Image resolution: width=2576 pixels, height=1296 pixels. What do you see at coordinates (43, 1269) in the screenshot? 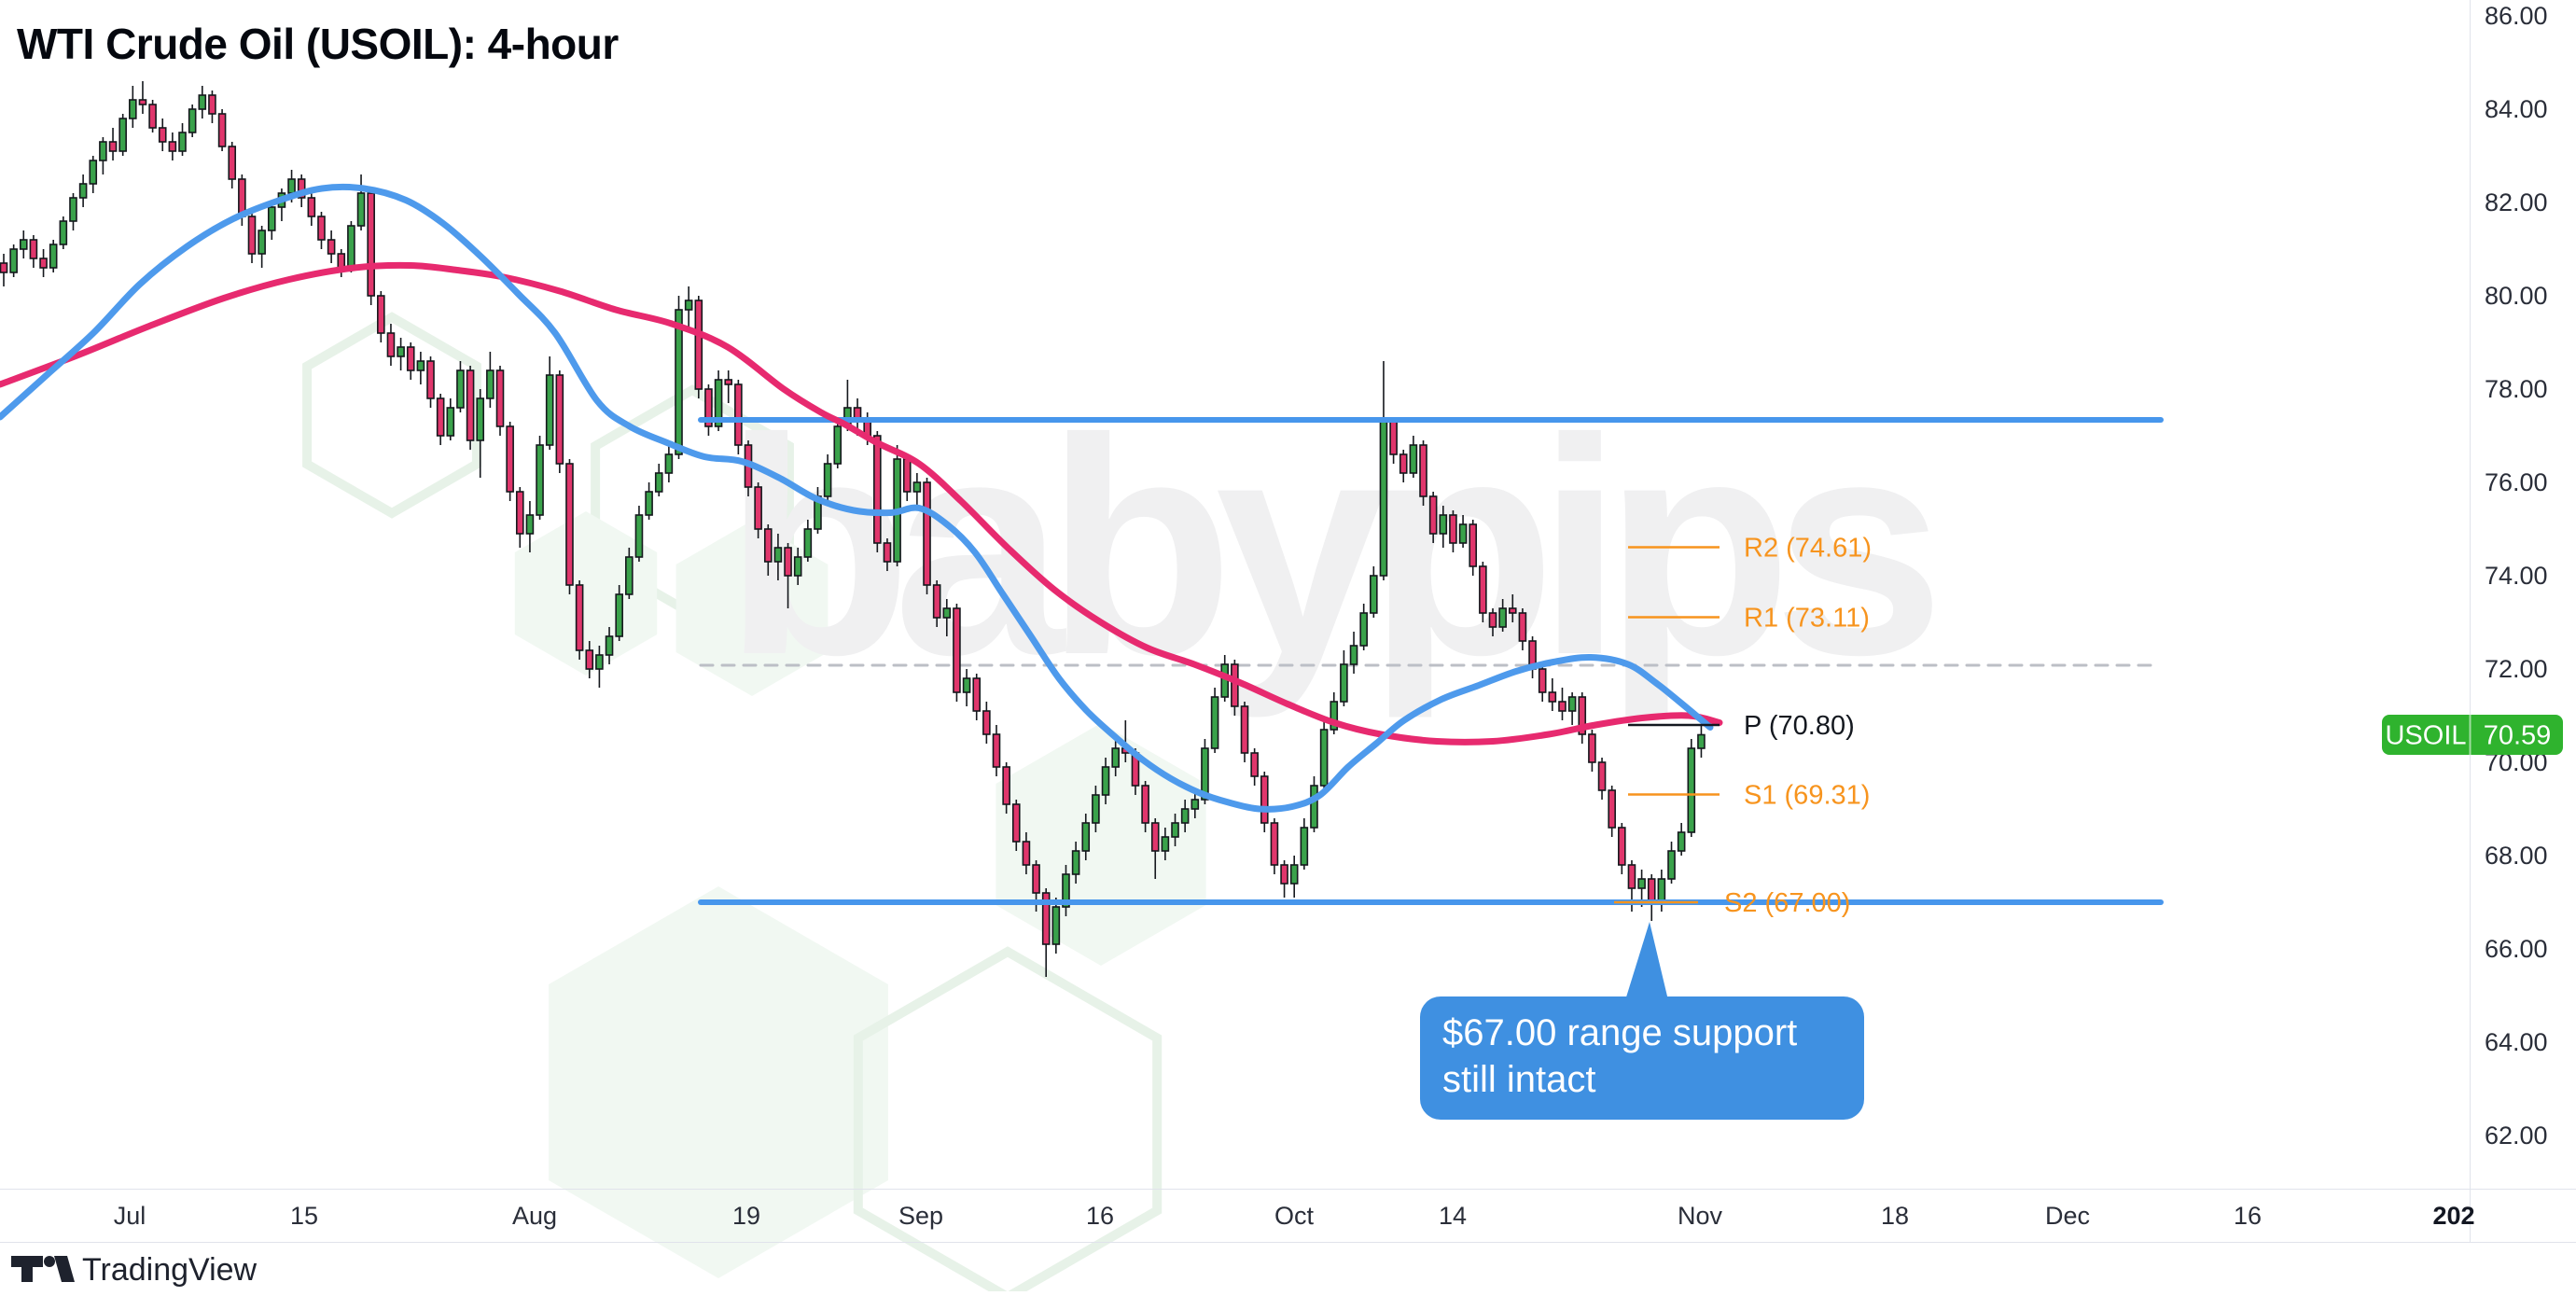
I see `tradingview-icon` at bounding box center [43, 1269].